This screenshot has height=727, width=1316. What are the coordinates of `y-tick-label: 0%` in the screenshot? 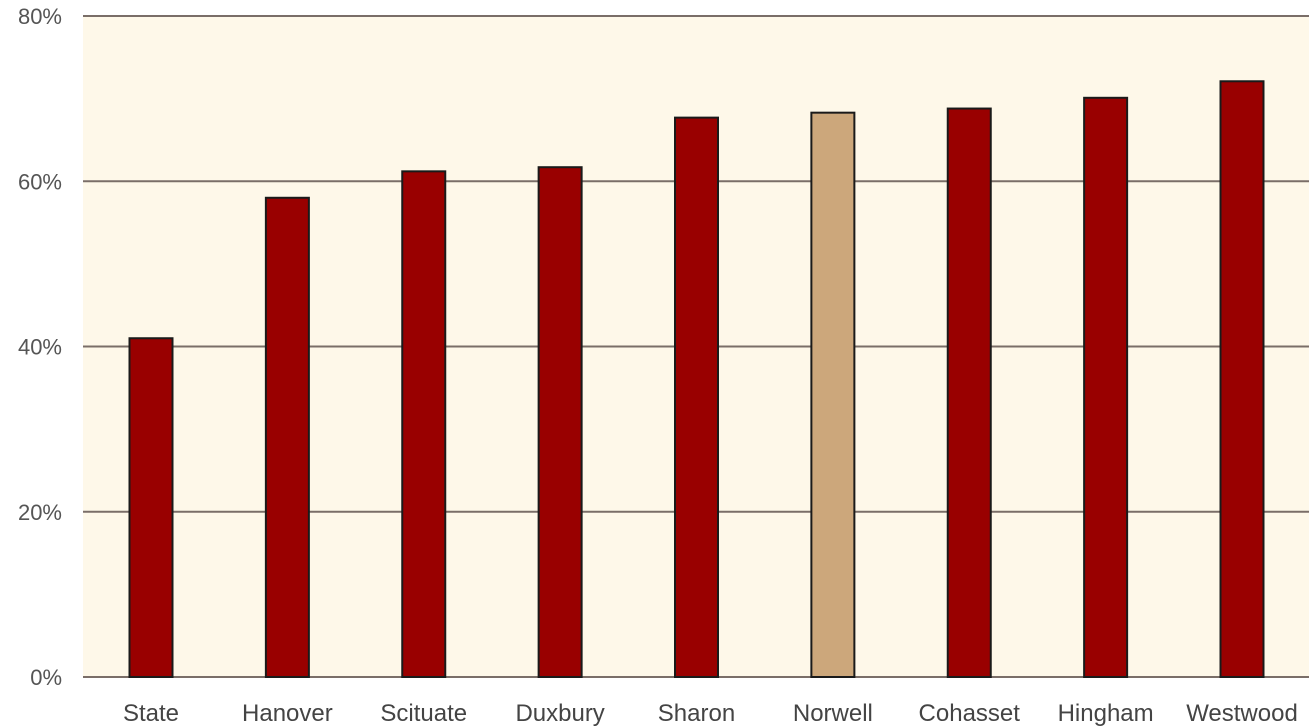 It's located at (46, 677).